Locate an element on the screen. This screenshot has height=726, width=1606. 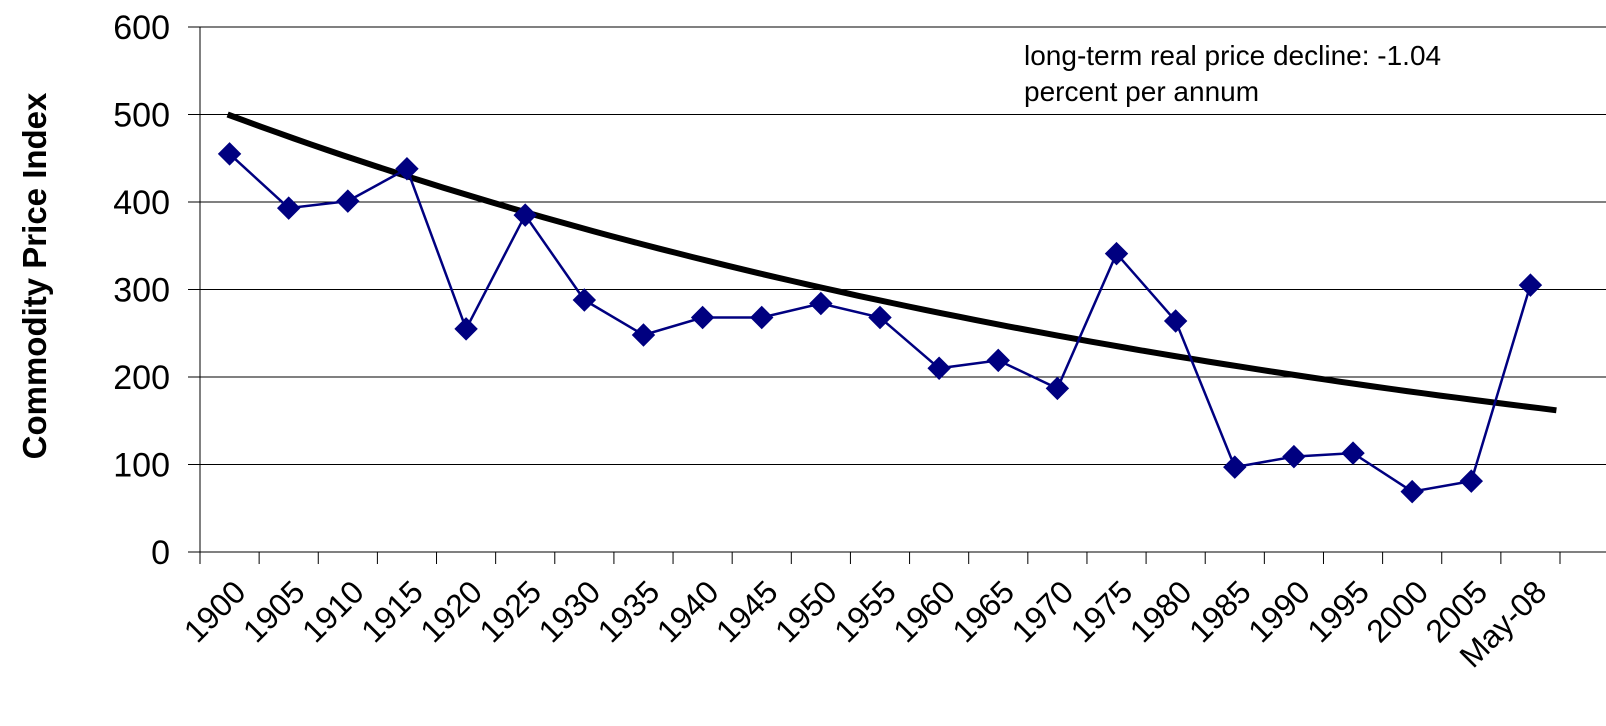
data-point-1995 is located at coordinates (1353, 453).